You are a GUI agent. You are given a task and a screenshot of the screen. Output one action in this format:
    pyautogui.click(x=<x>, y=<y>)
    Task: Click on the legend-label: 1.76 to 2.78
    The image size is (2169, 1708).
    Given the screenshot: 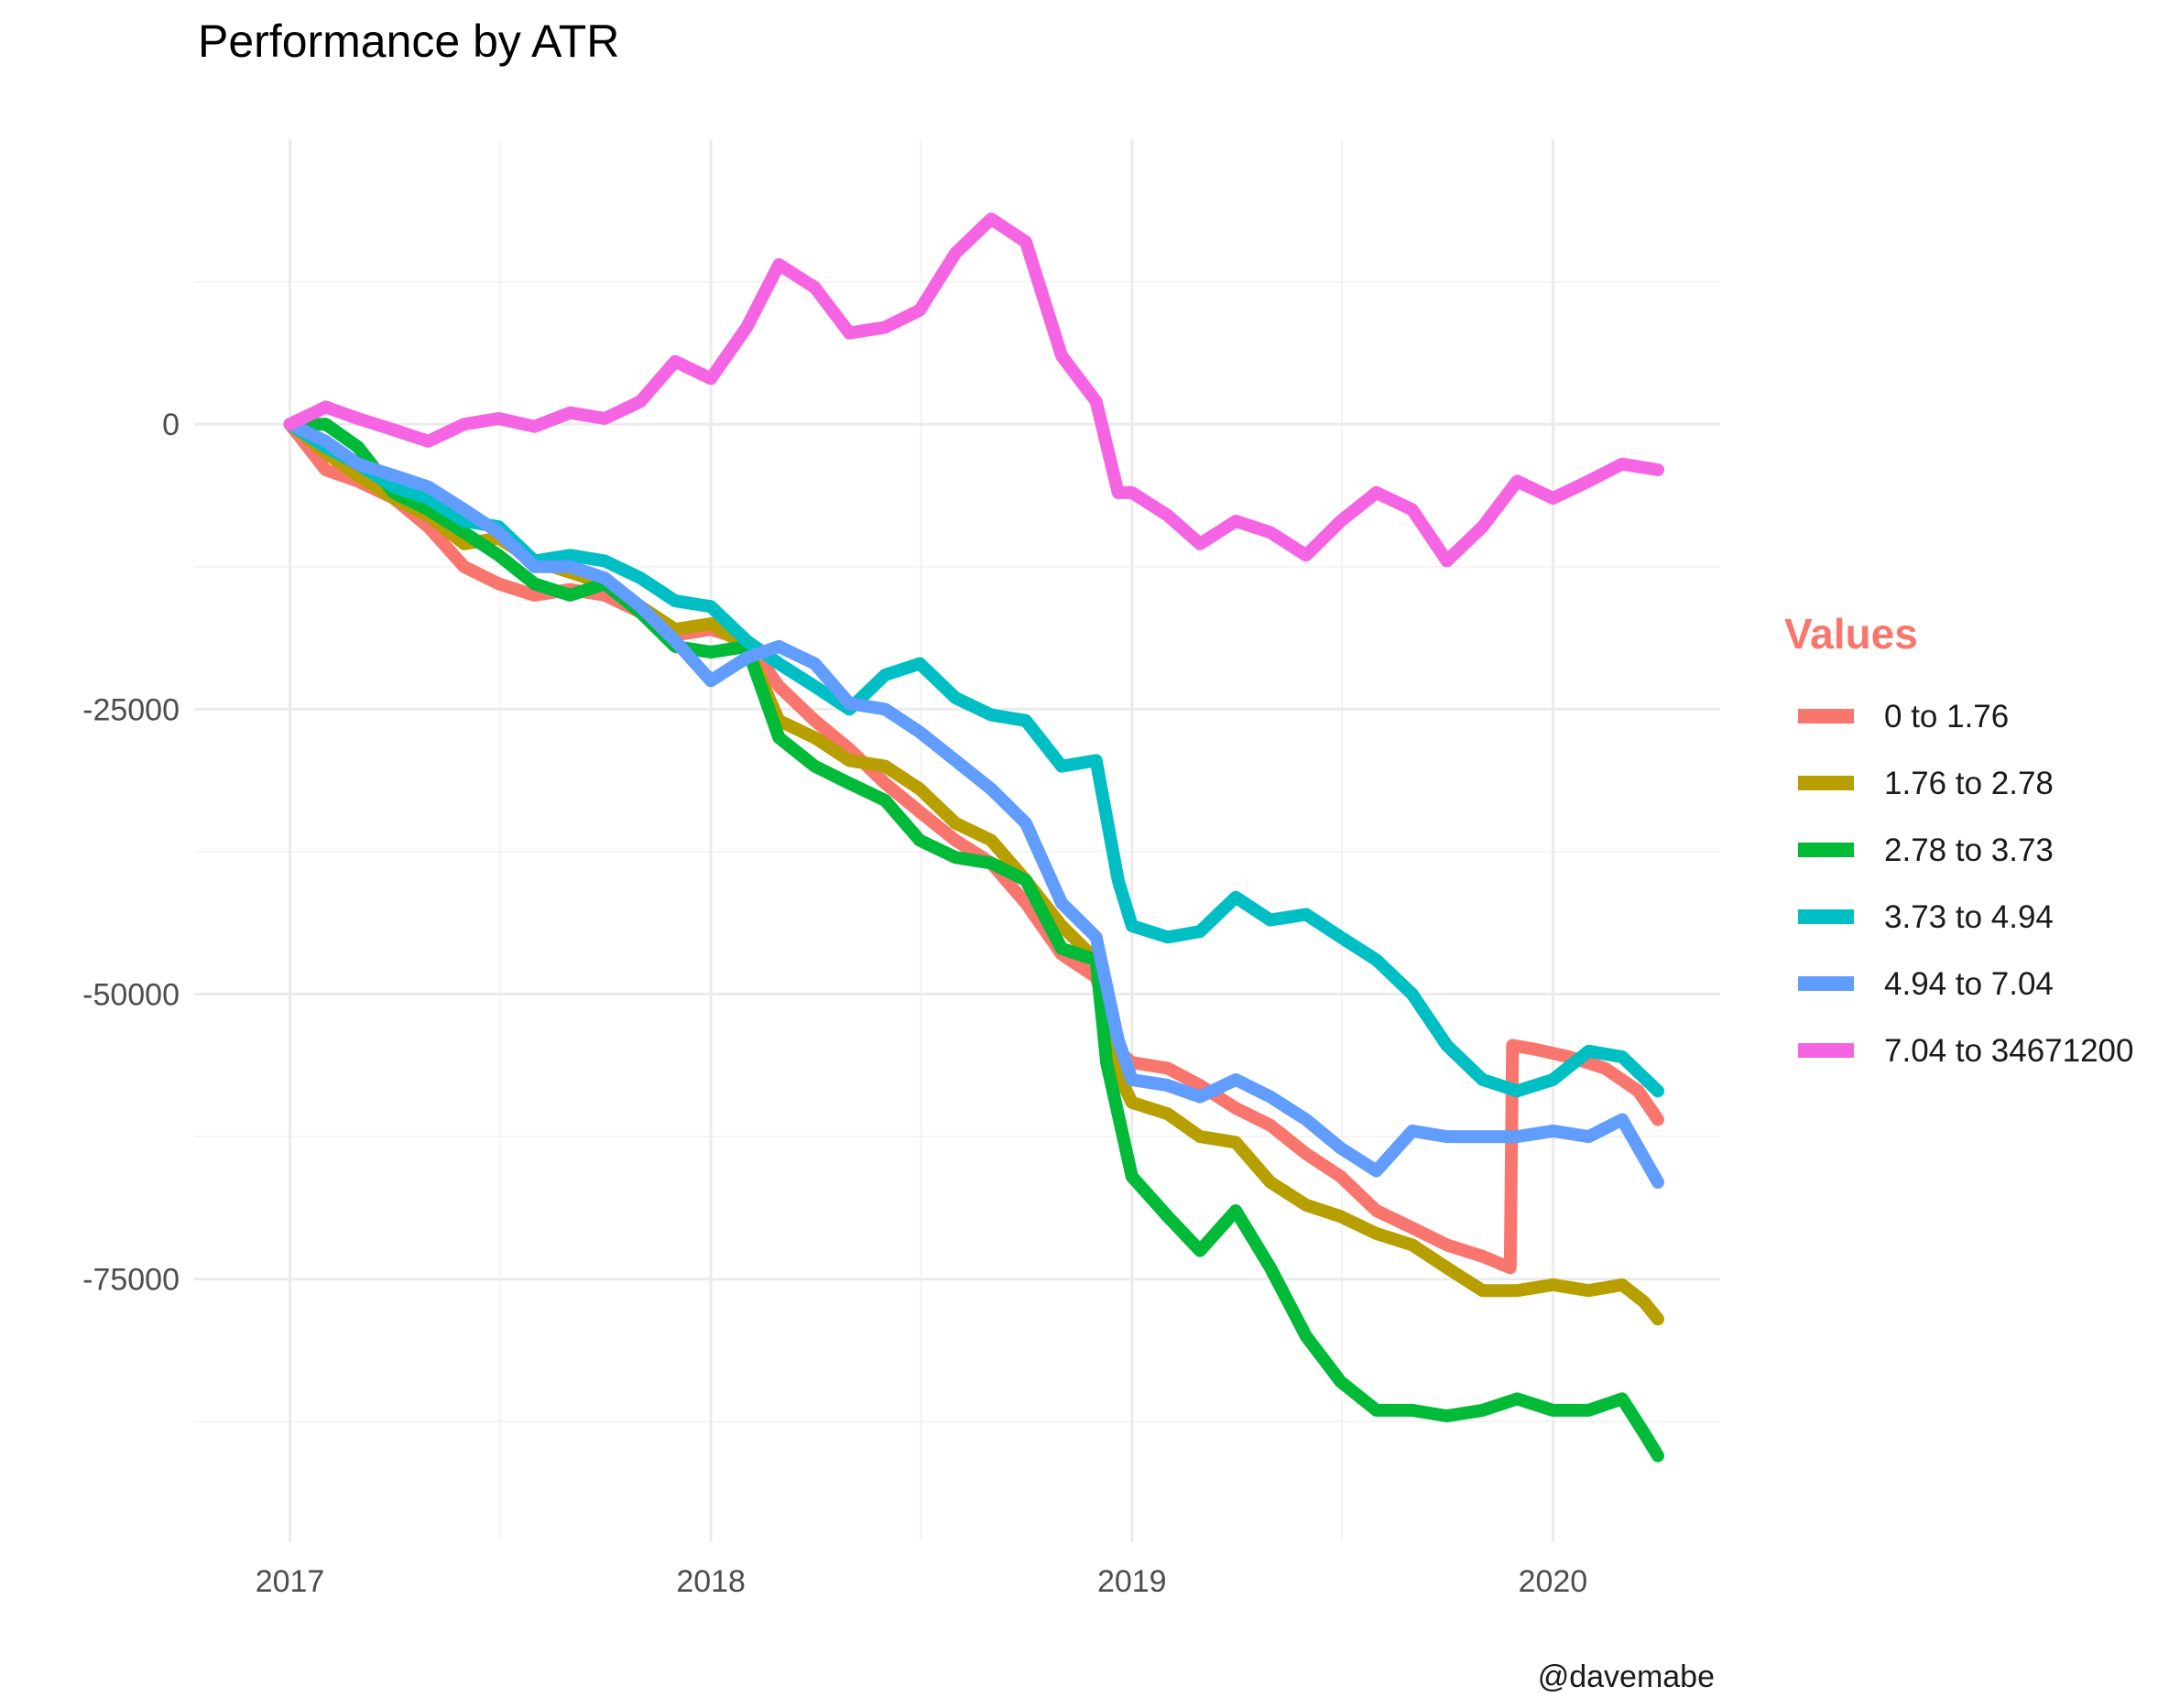 What is the action you would take?
    pyautogui.click(x=1969, y=783)
    